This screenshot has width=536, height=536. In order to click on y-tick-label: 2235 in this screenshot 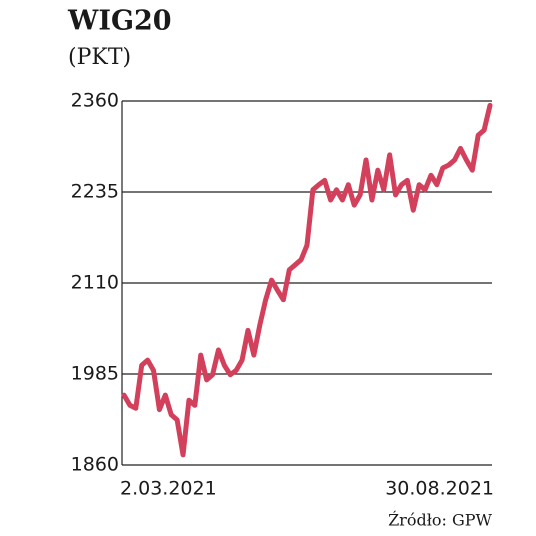, I will do `click(95, 192)`.